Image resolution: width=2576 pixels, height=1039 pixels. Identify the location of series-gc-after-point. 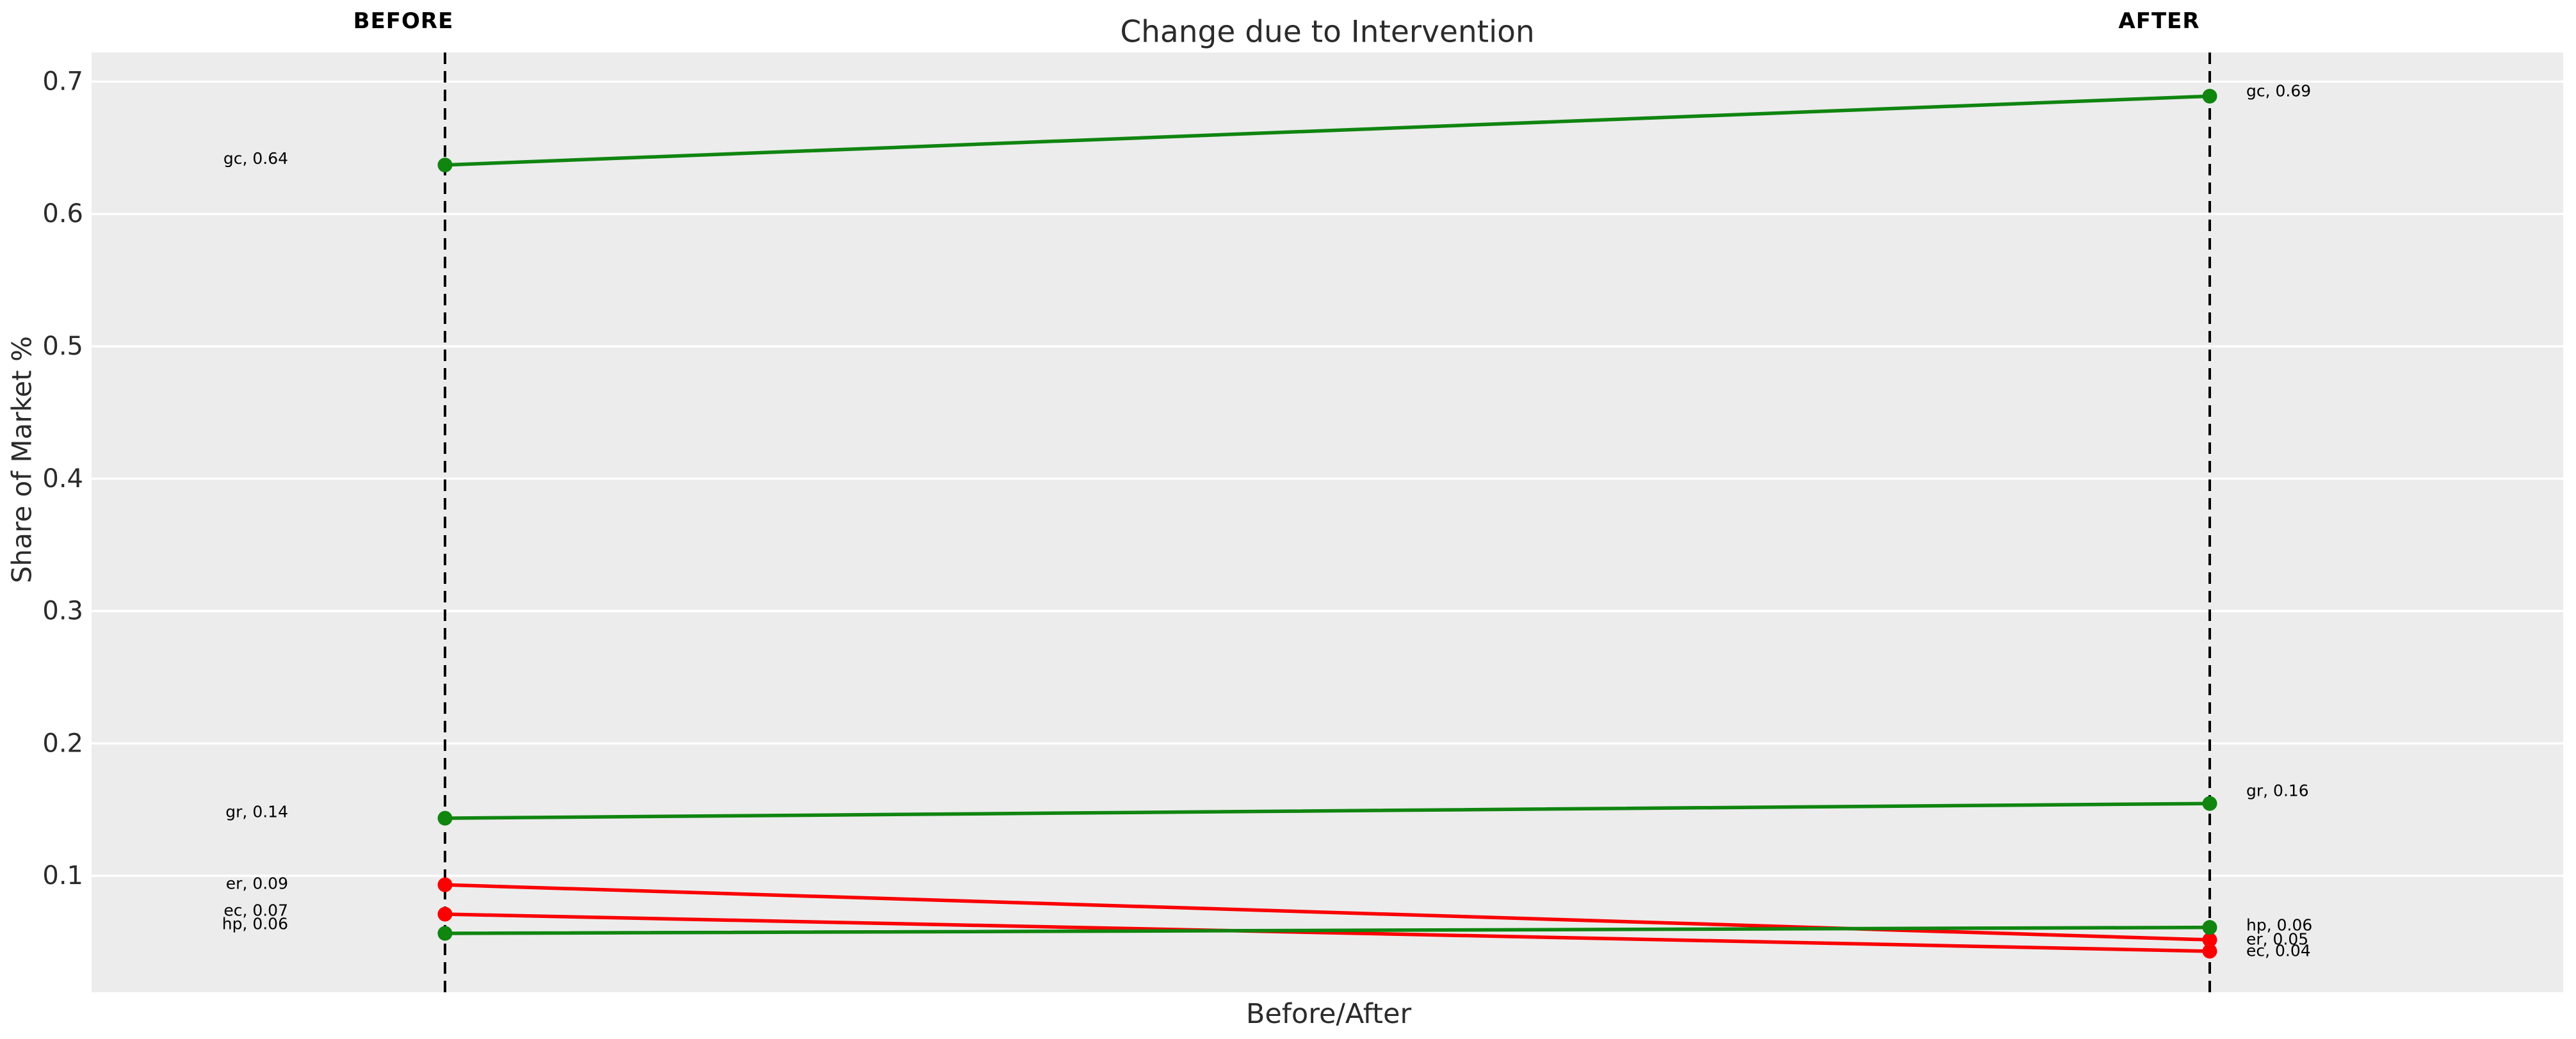
(2209, 96).